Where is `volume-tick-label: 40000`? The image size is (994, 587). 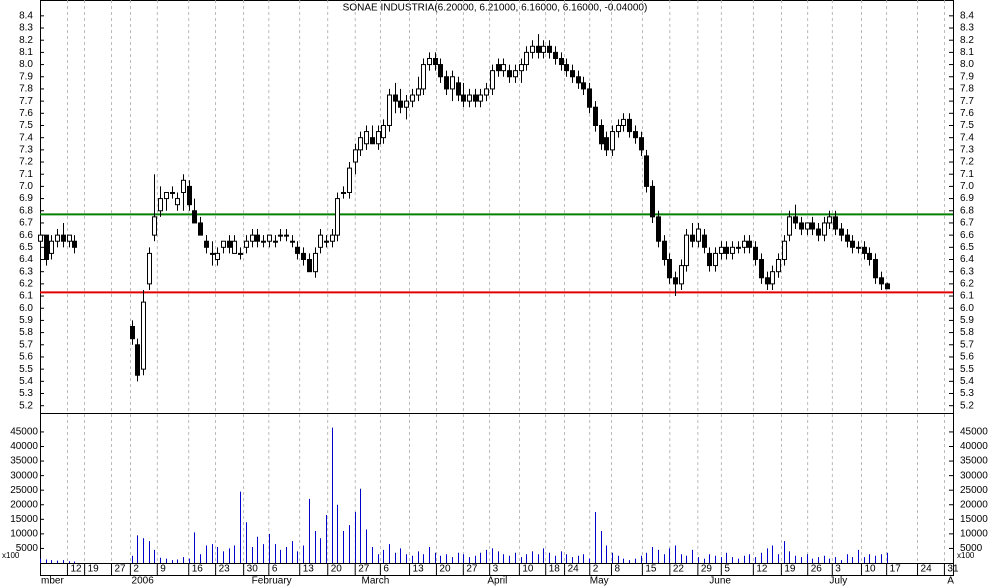 volume-tick-label: 40000 is located at coordinates (24, 446).